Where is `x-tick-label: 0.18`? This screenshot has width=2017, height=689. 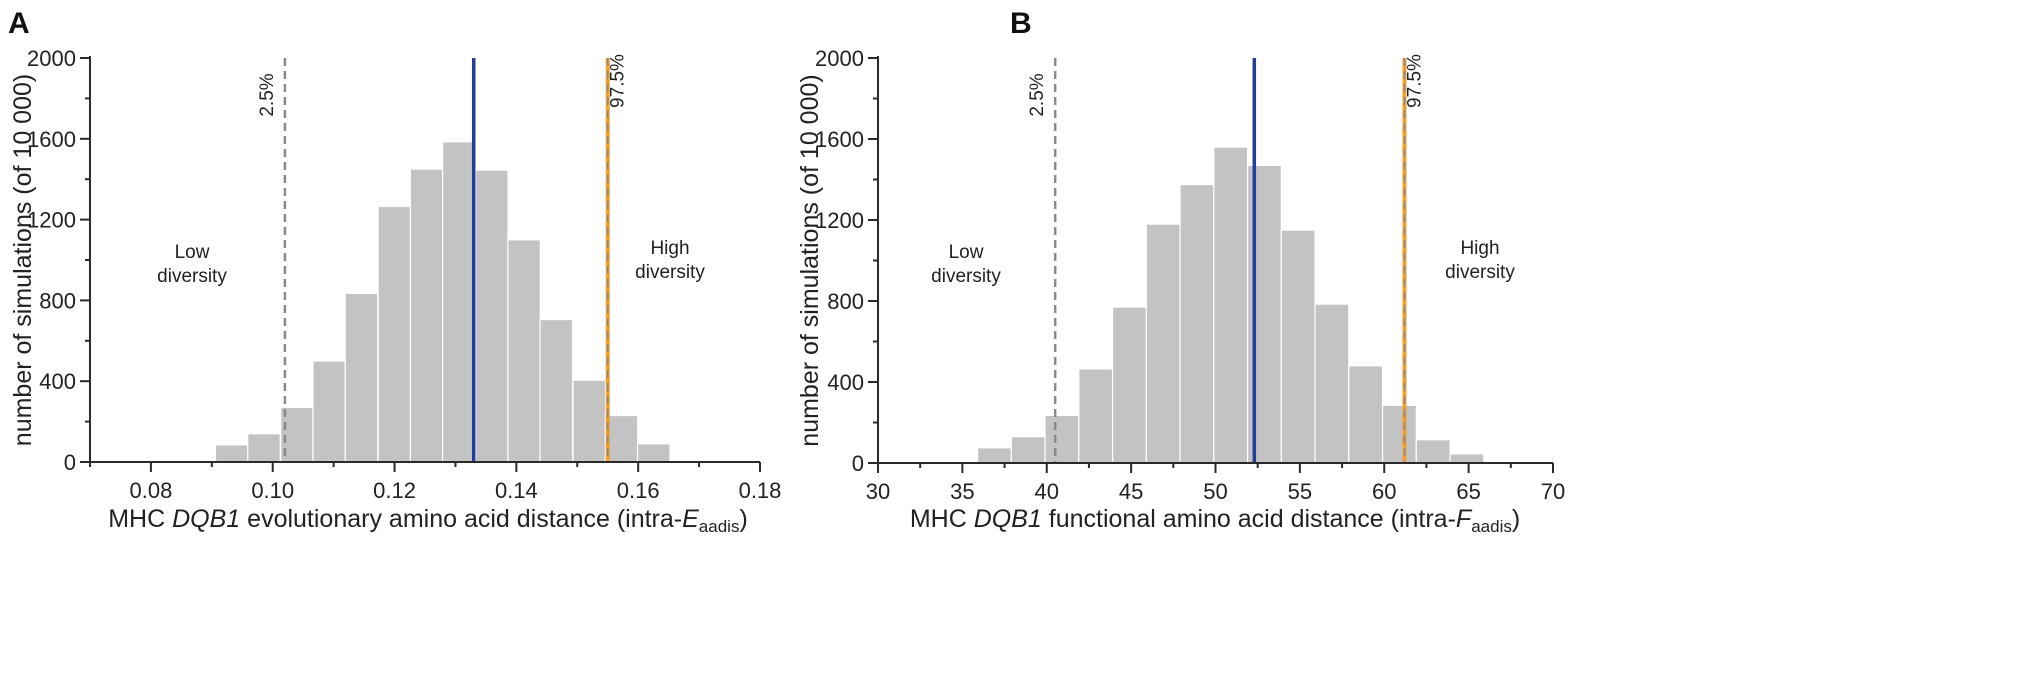 x-tick-label: 0.18 is located at coordinates (760, 490).